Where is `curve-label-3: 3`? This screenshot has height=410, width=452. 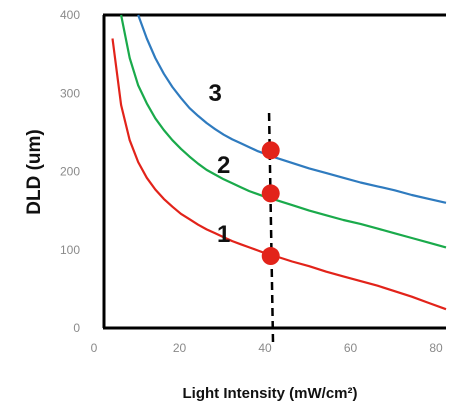 curve-label-3: 3 is located at coordinates (214, 93).